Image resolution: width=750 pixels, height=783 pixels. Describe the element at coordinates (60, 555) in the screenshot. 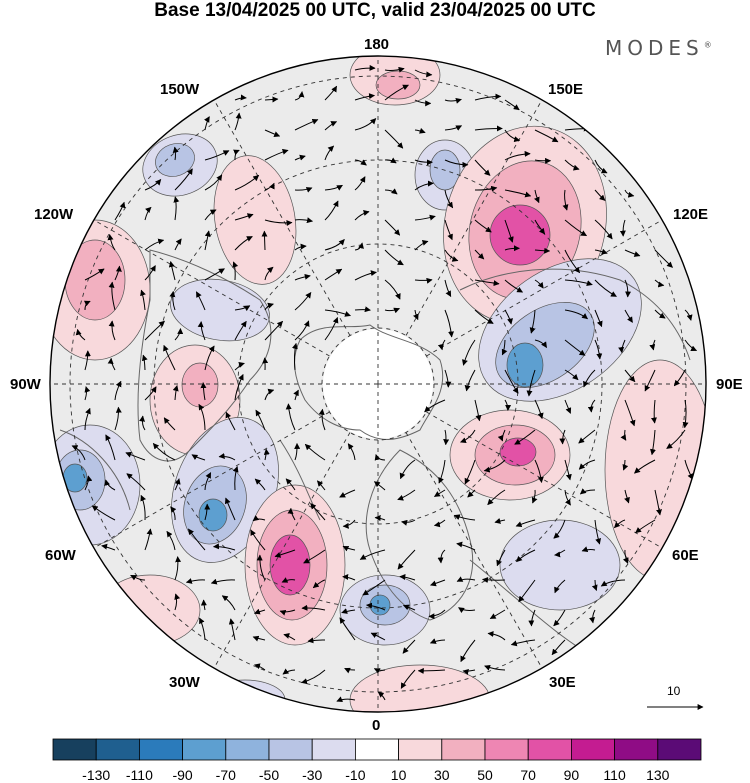

I see `lon-label-60w: 60W` at that location.